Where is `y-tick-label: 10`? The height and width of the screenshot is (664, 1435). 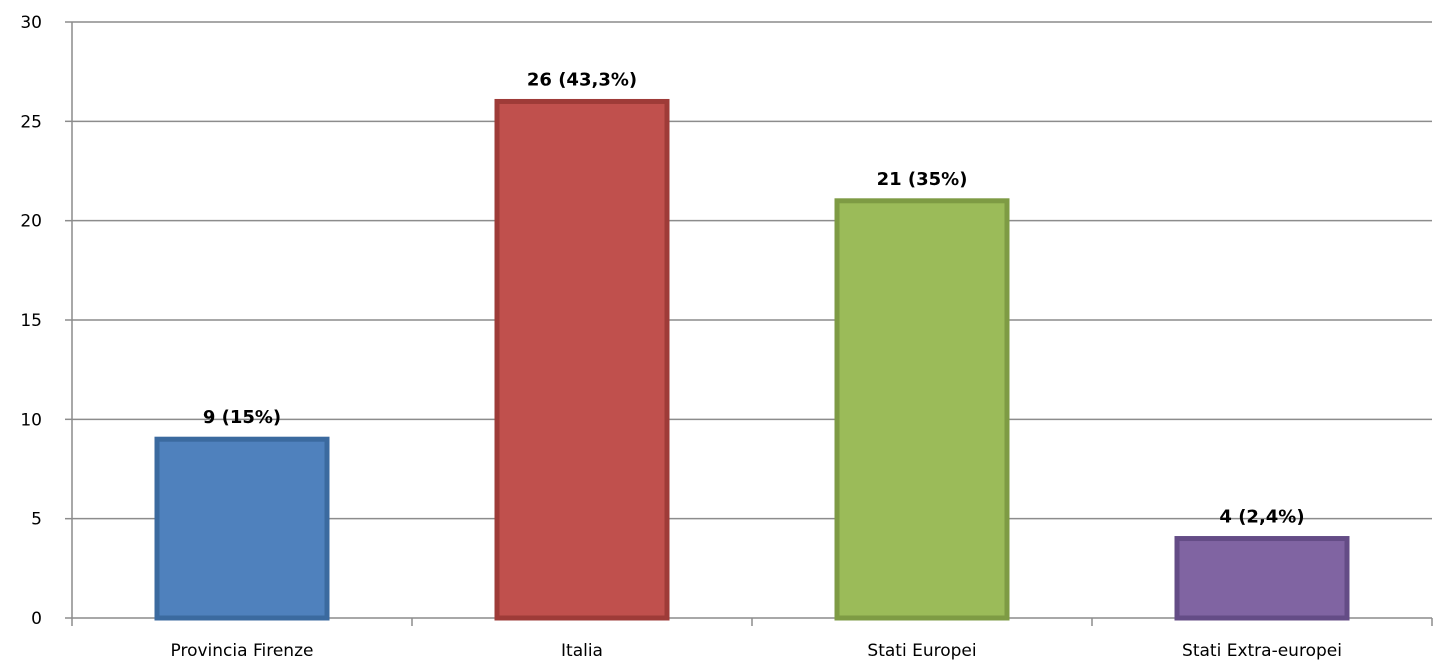 y-tick-label: 10 is located at coordinates (31, 420).